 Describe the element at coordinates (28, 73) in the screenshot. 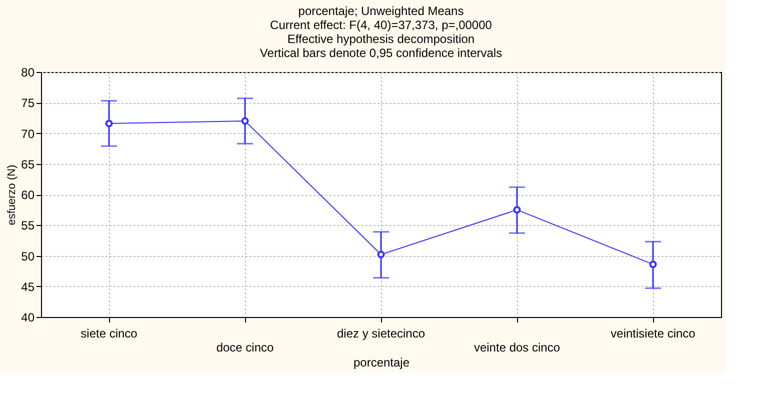

I see `y-tick-label: 80` at that location.